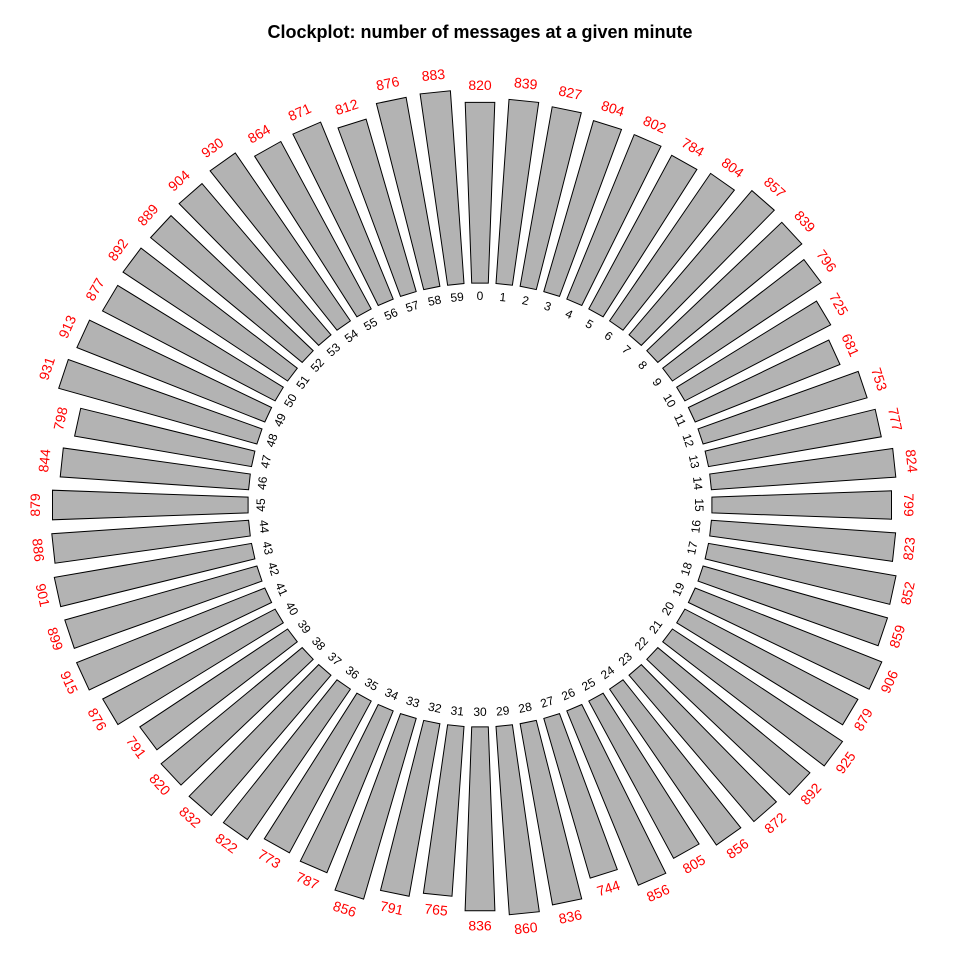  What do you see at coordinates (266, 461) in the screenshot?
I see `minute-label: 47` at bounding box center [266, 461].